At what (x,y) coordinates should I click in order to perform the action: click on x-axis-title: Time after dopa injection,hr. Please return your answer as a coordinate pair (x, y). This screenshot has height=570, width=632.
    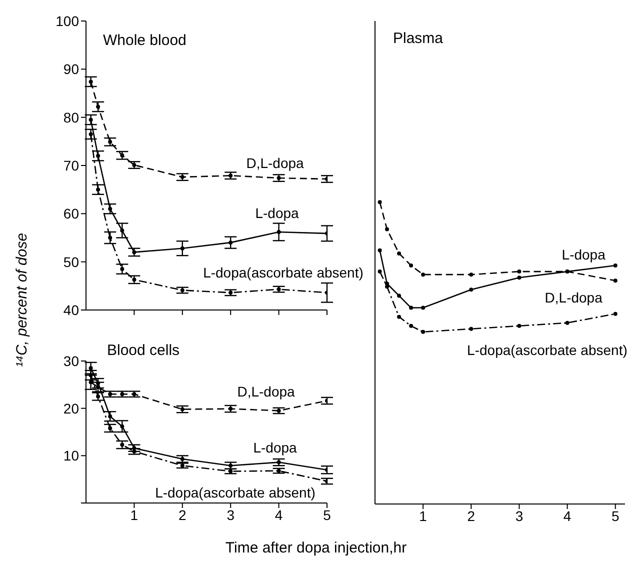
    Looking at the image, I should click on (316, 548).